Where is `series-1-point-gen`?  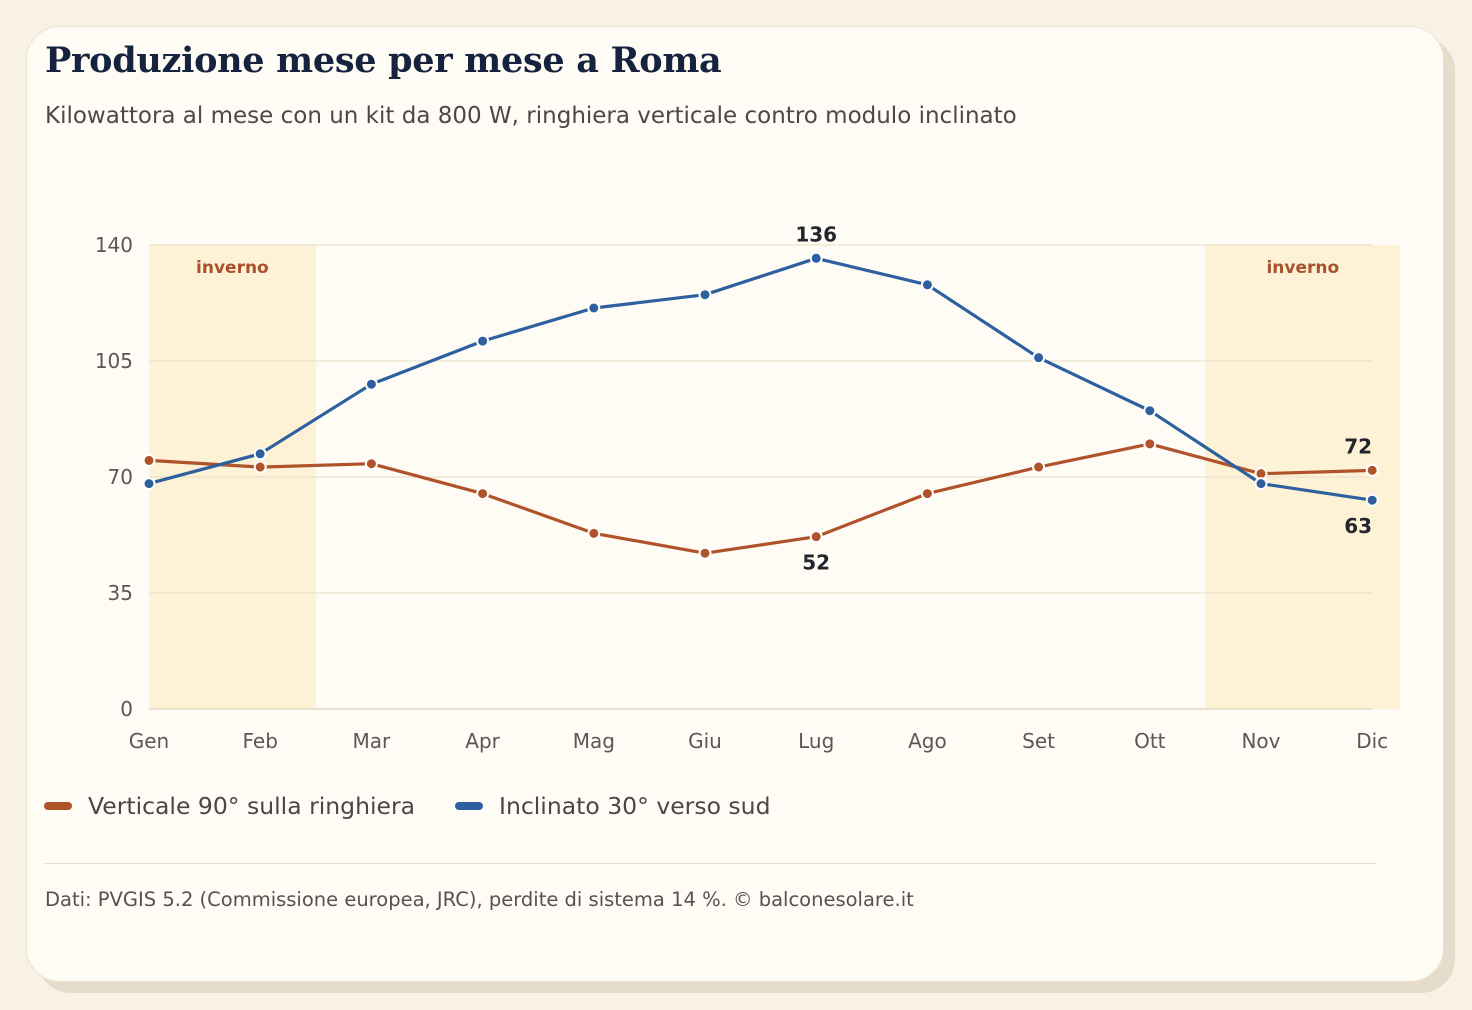 series-1-point-gen is located at coordinates (149, 460).